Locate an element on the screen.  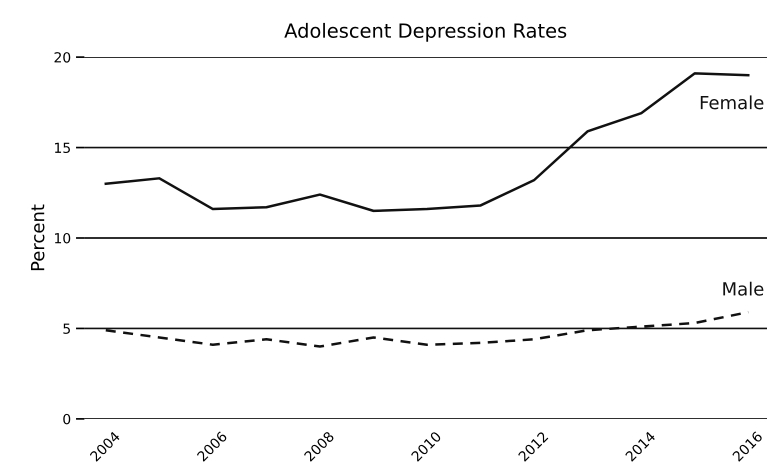
y-tick-label: 20 is located at coordinates (62, 57).